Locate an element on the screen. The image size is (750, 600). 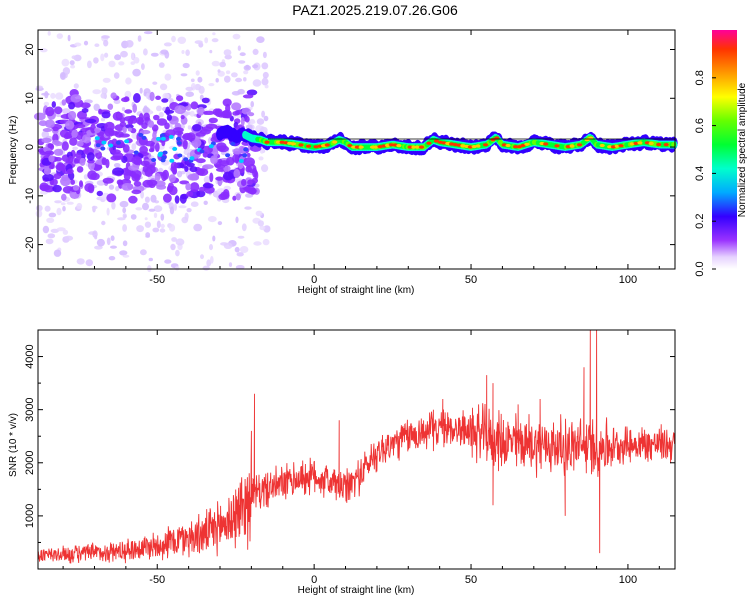
spectrogram-y-axis-label: Frequency (Hz) is located at coordinates (13, 150).